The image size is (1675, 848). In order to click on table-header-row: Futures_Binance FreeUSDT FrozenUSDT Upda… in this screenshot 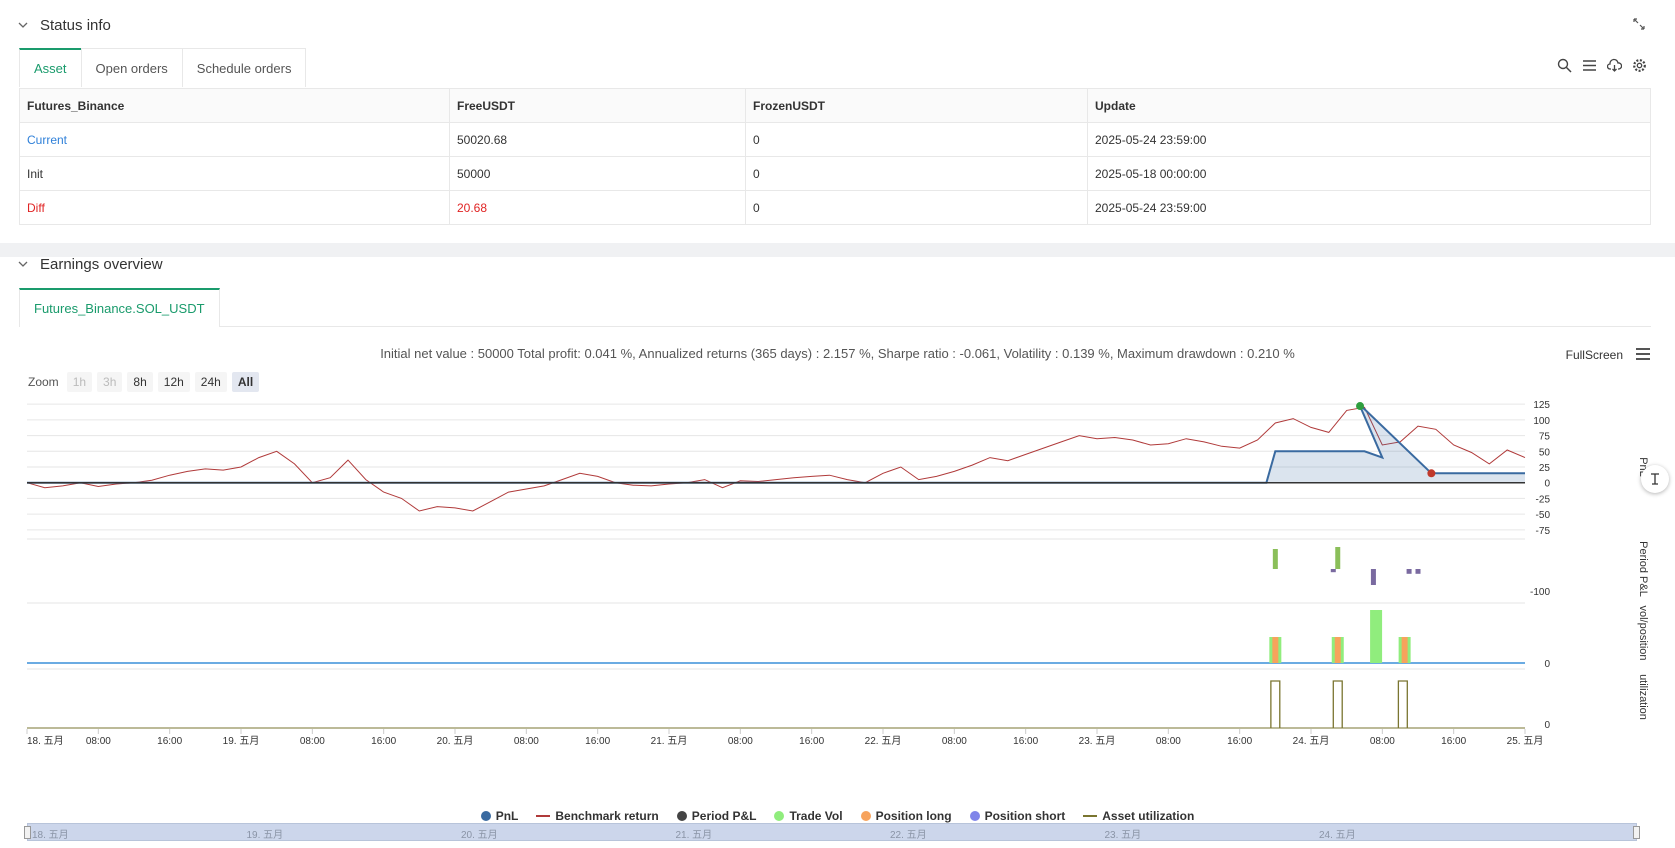, I will do `click(835, 105)`.